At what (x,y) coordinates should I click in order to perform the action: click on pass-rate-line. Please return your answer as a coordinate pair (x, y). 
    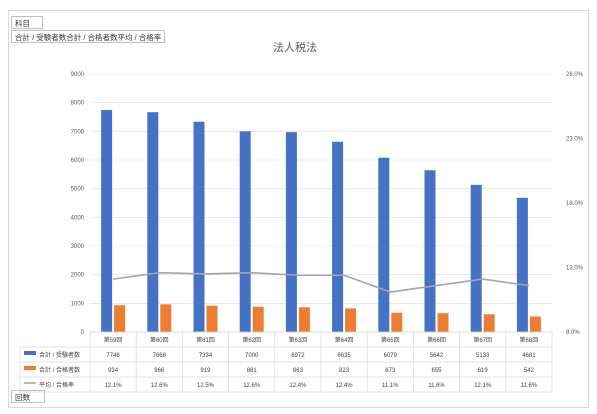
    Looking at the image, I should click on (321, 282).